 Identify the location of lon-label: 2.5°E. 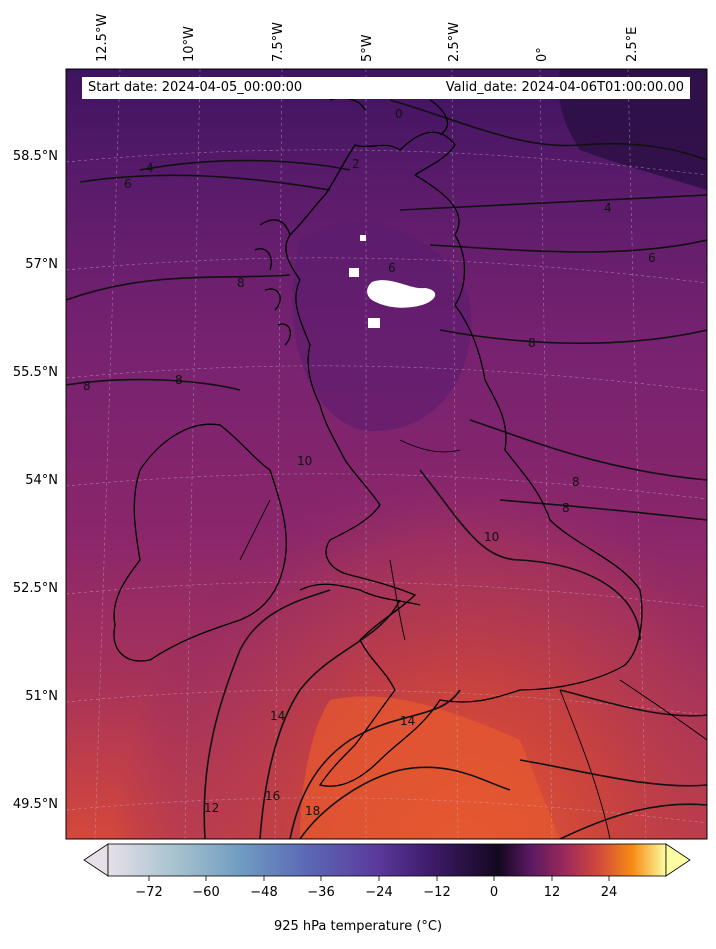
(632, 44).